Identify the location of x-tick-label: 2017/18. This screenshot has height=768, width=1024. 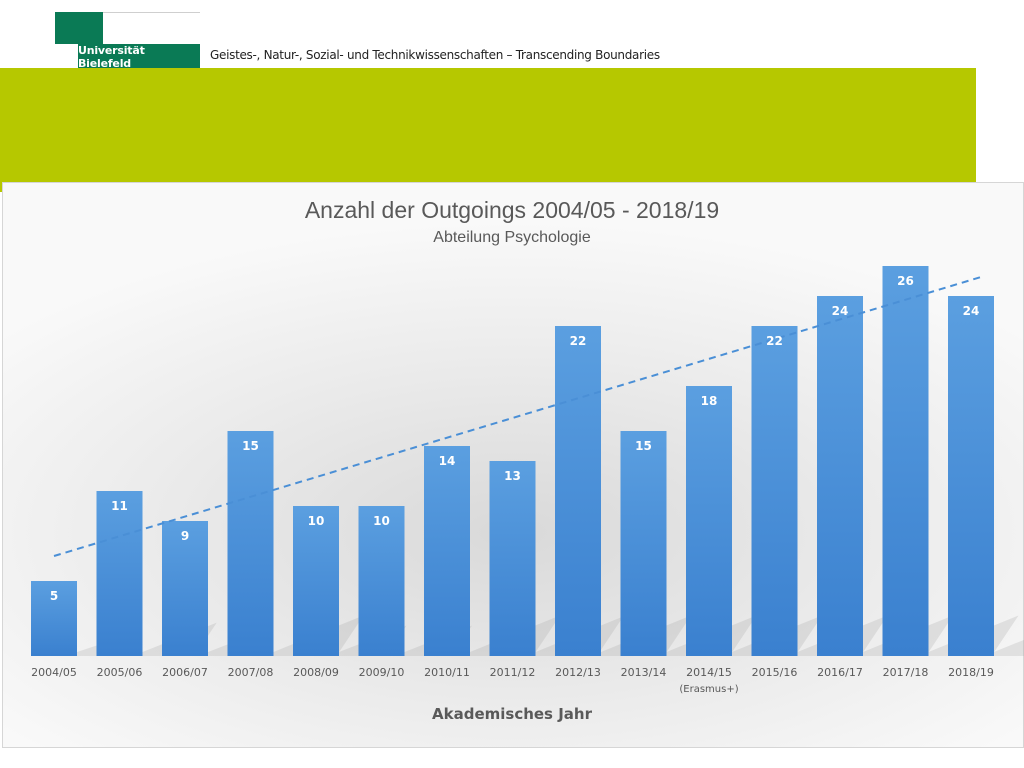
(906, 672).